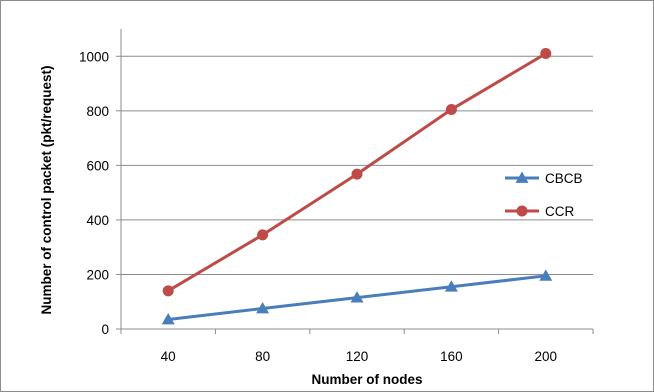 The width and height of the screenshot is (654, 392). I want to click on x-tick-label: 160, so click(451, 356).